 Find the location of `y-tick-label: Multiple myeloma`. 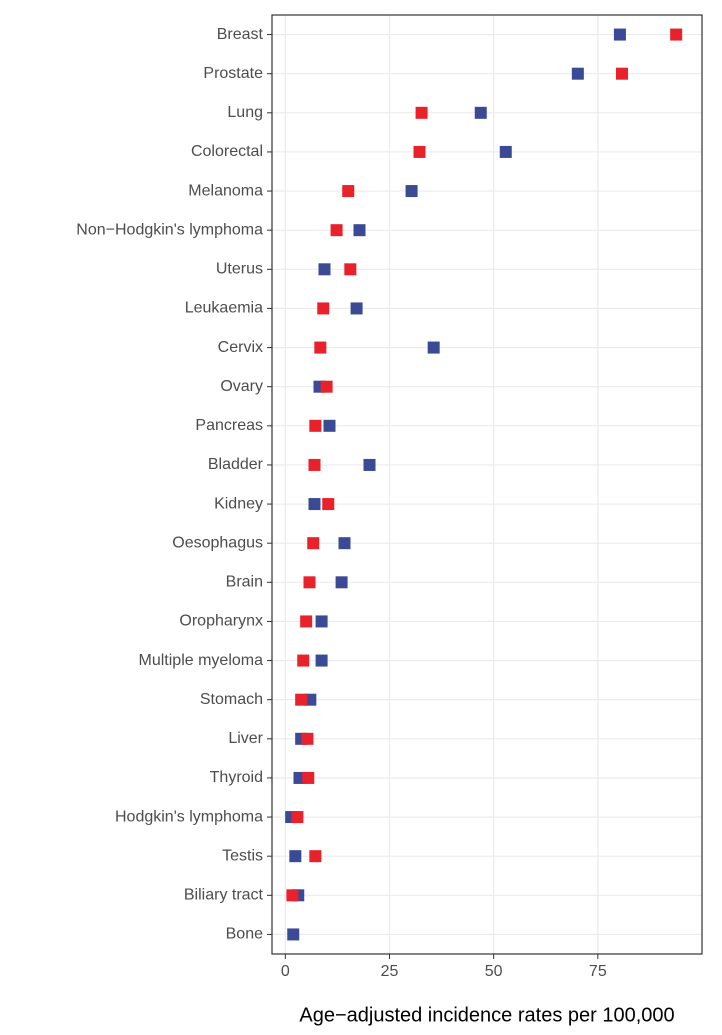

y-tick-label: Multiple myeloma is located at coordinates (201, 660).